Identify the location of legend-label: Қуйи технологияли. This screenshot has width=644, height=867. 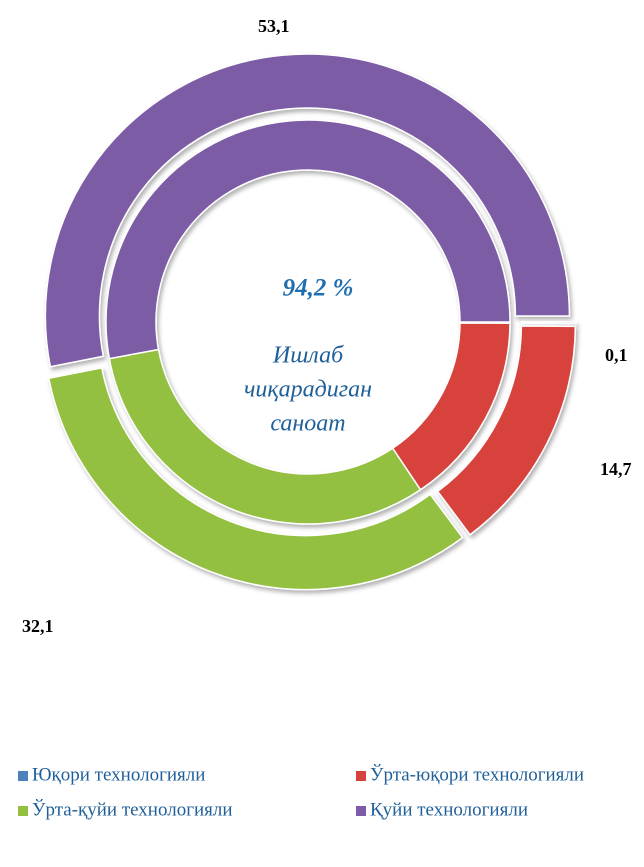
(449, 809).